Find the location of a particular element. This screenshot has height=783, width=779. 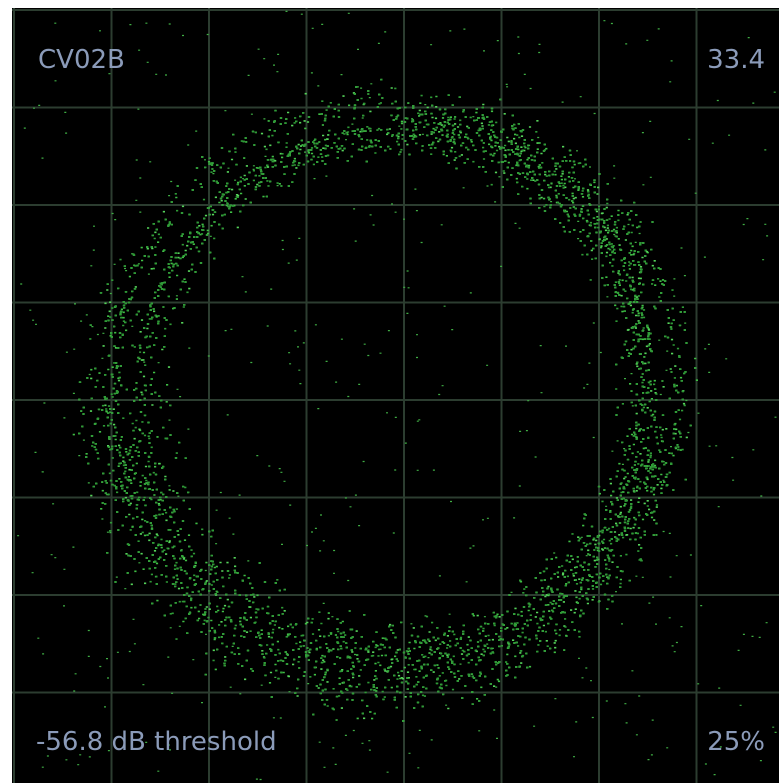

top-right-value: 33.4 is located at coordinates (736, 60).